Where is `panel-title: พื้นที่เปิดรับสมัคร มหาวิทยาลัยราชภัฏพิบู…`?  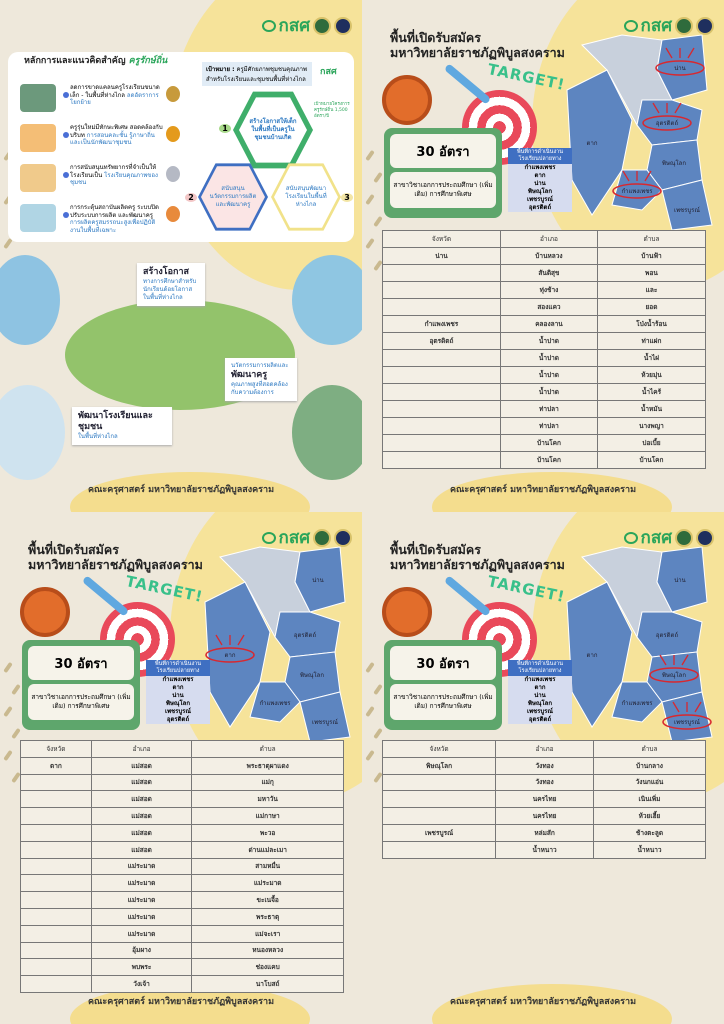 panel-title: พื้นที่เปิดรับสมัคร มหาวิทยาลัยราชภัฏพิบู… is located at coordinates (477, 45).